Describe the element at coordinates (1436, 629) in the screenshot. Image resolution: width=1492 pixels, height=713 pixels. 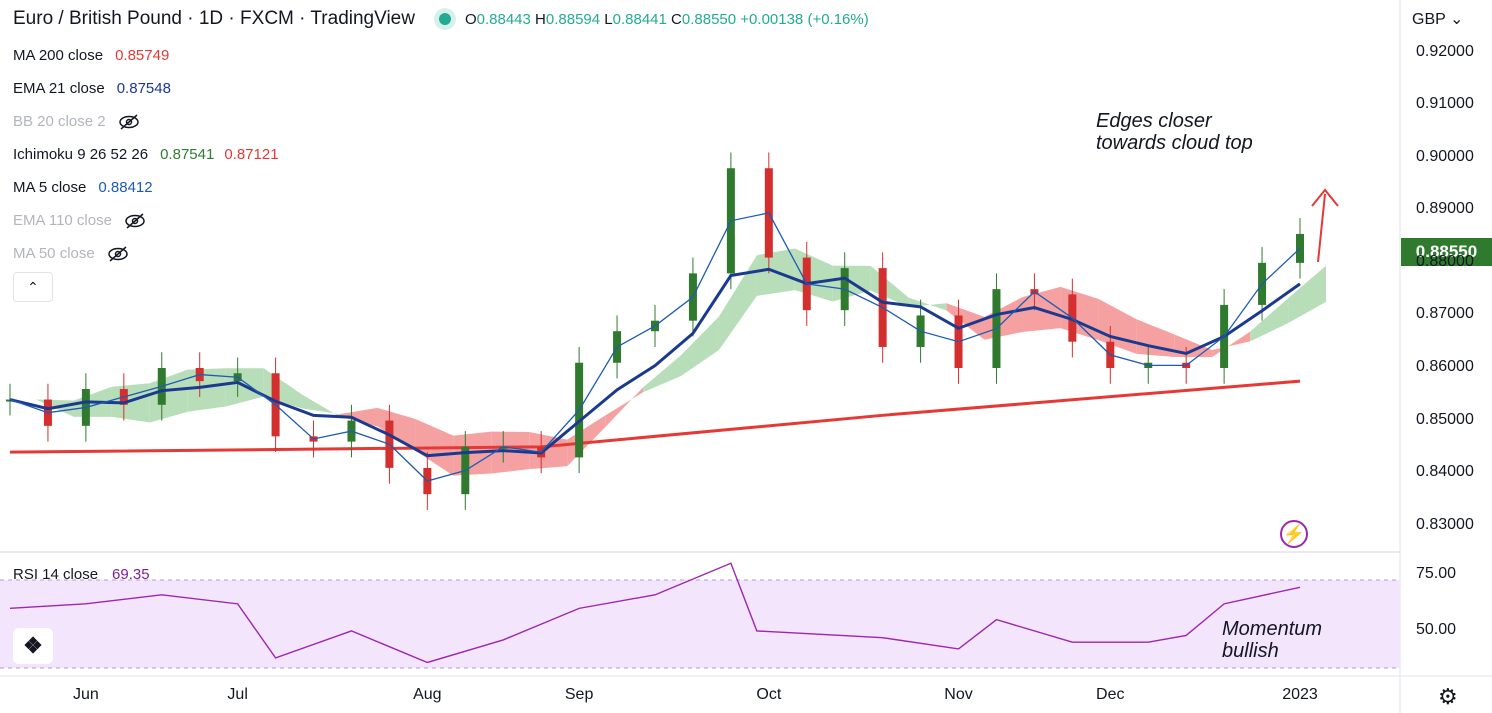
I see `rsi-tick-label: 50.00` at that location.